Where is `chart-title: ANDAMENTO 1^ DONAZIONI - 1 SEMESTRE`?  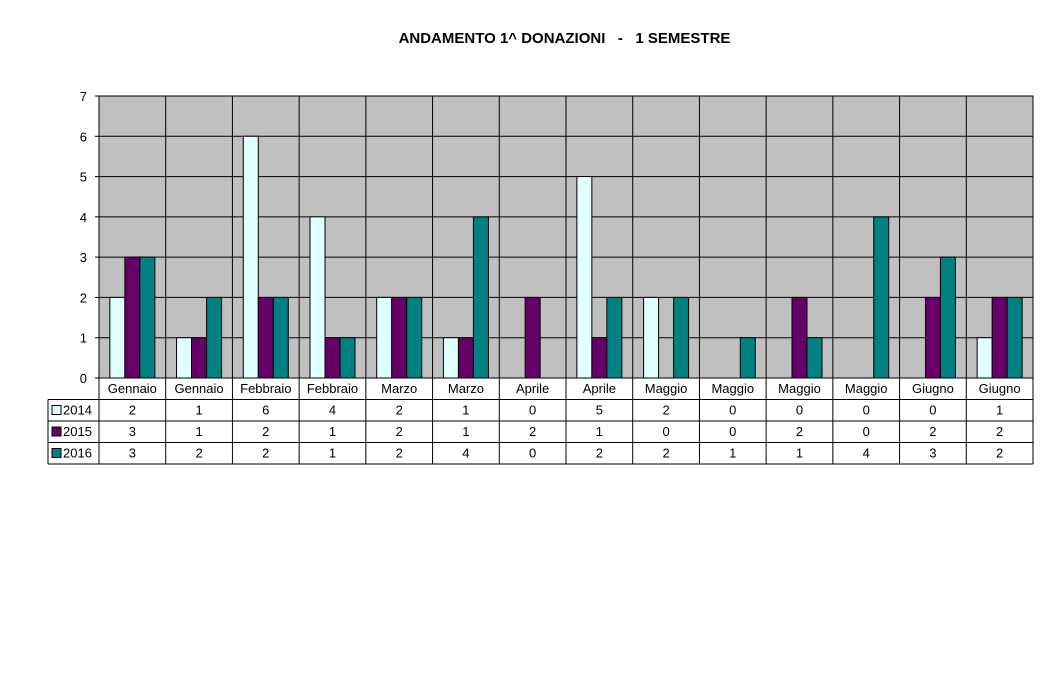 chart-title: ANDAMENTO 1^ DONAZIONI - 1 SEMESTRE is located at coordinates (564, 38).